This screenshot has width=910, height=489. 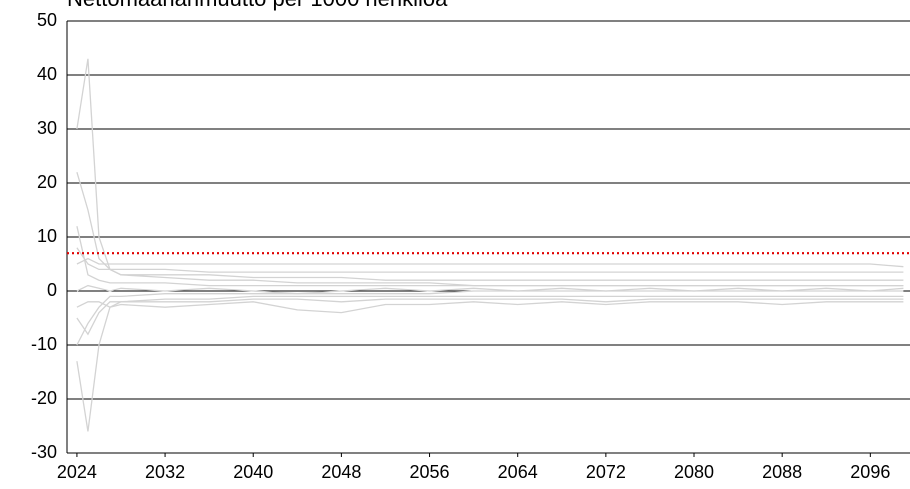 I want to click on x-tick-label: 2072, so click(x=606, y=472).